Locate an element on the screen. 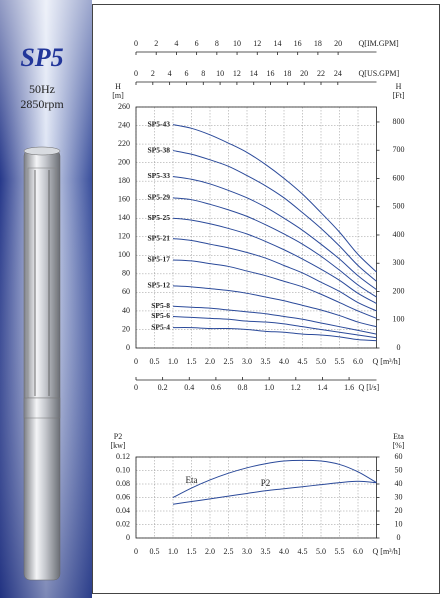 The height and width of the screenshot is (603, 446). series-label: SP5-21 is located at coordinates (159, 237).